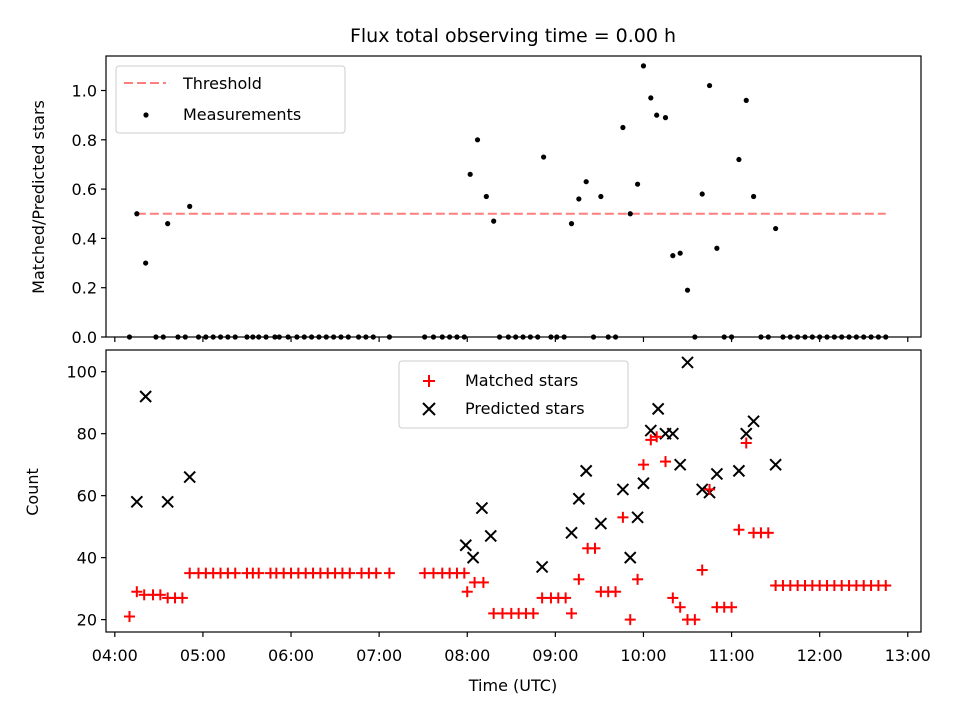 Image resolution: width=960 pixels, height=720 pixels. What do you see at coordinates (81, 372) in the screenshot?
I see `bottom-y-tick-label: 100` at bounding box center [81, 372].